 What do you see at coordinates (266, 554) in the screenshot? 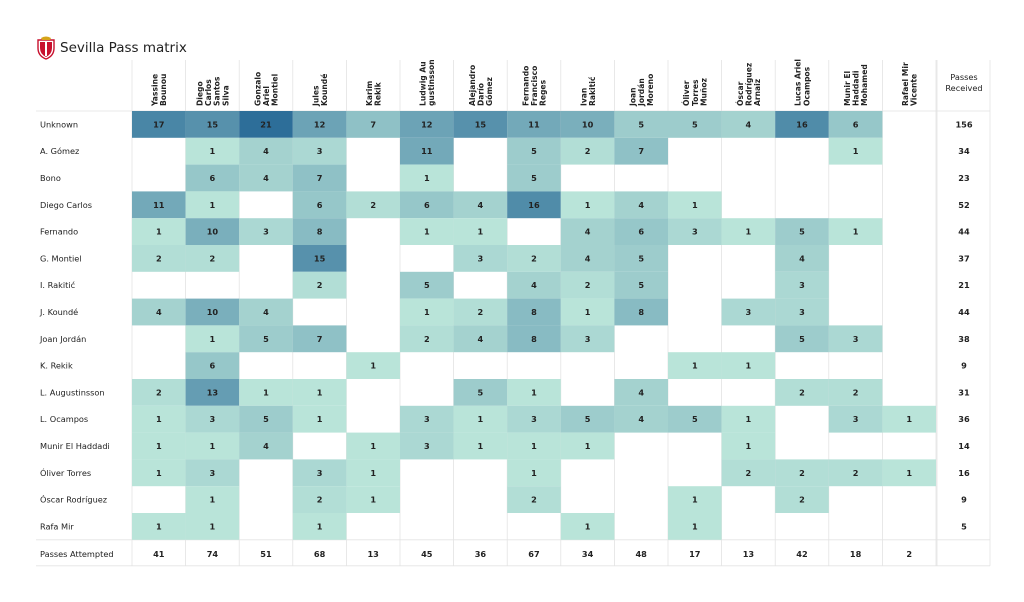
I see `passes-attempted-value: 51` at bounding box center [266, 554].